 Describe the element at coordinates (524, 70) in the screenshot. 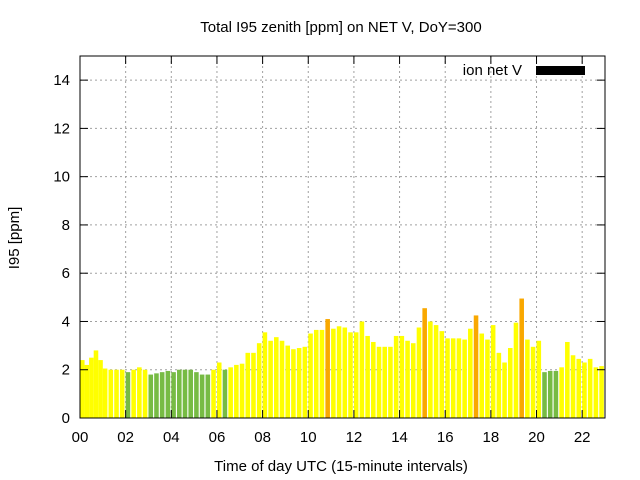

I see `legend: ion net V` at that location.